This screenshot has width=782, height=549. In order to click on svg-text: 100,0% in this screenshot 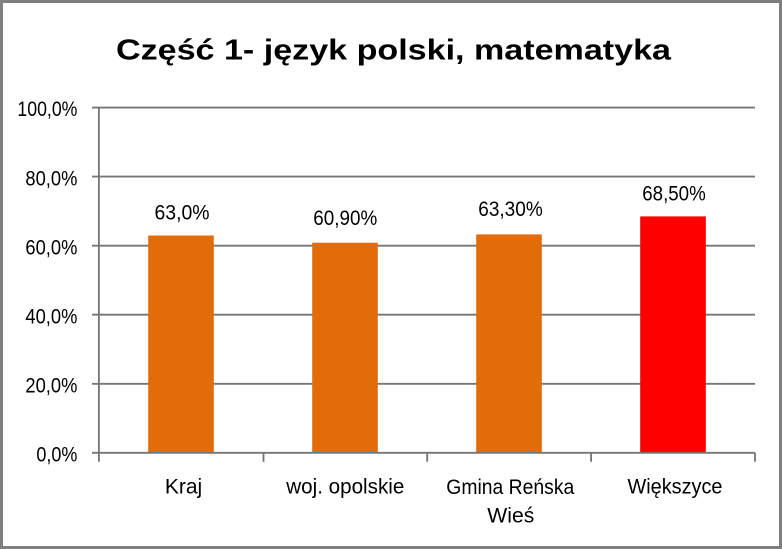, I will do `click(47, 109)`.